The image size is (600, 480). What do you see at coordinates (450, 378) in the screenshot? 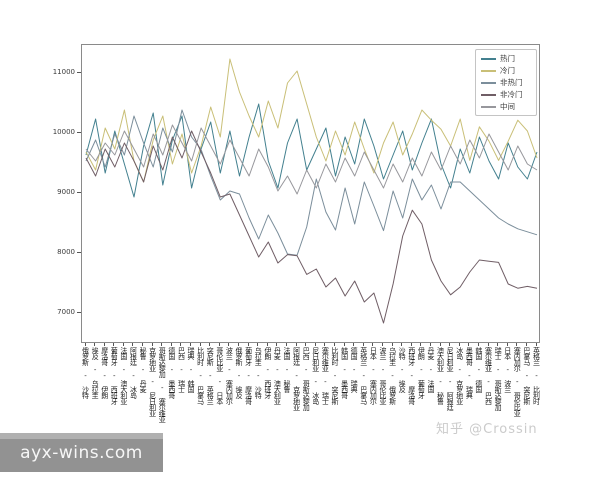
I see `x-tick-label: 尼日利亚 - 阿根廷` at bounding box center [450, 378].